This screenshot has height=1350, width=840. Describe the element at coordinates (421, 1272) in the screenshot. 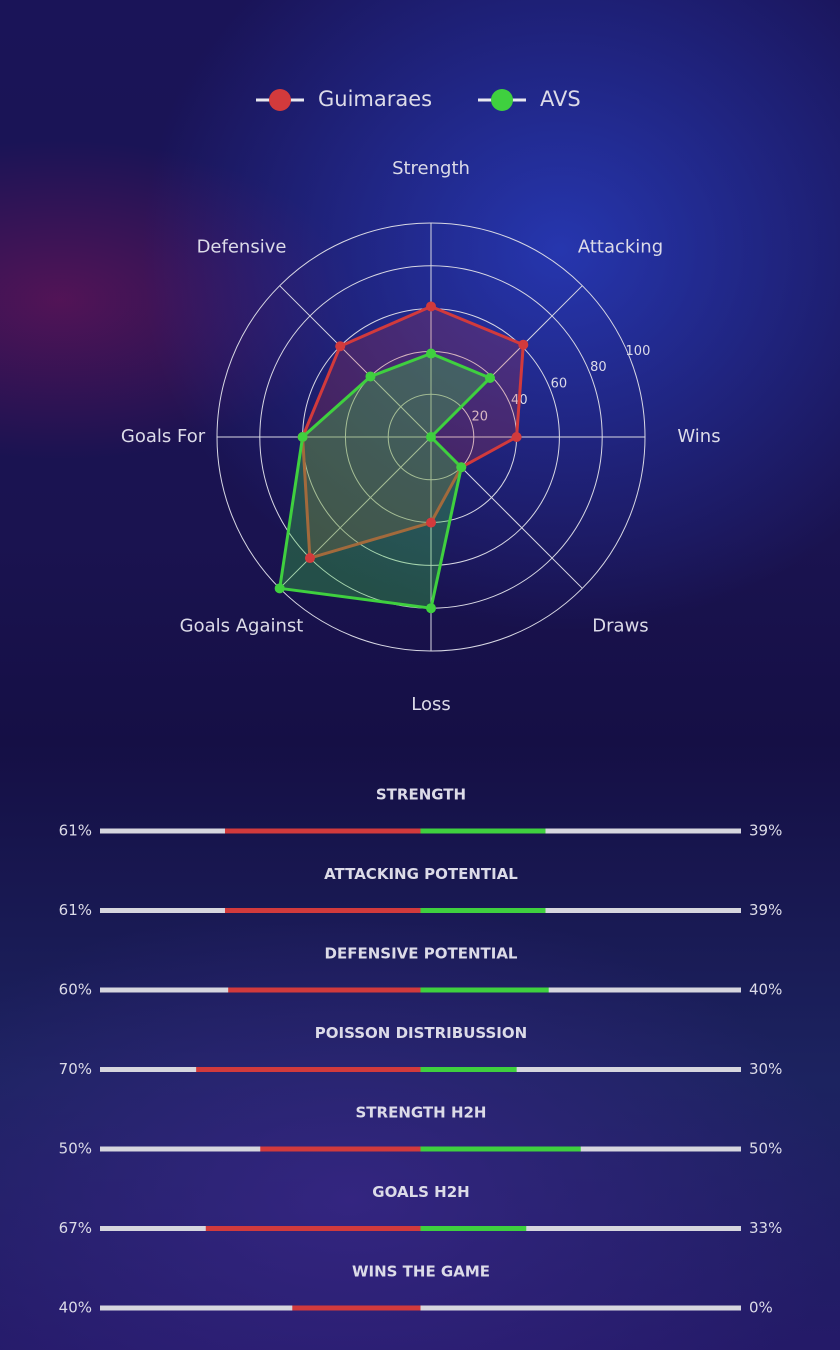

I see `comparison-title: WINS THE GAME` at that location.